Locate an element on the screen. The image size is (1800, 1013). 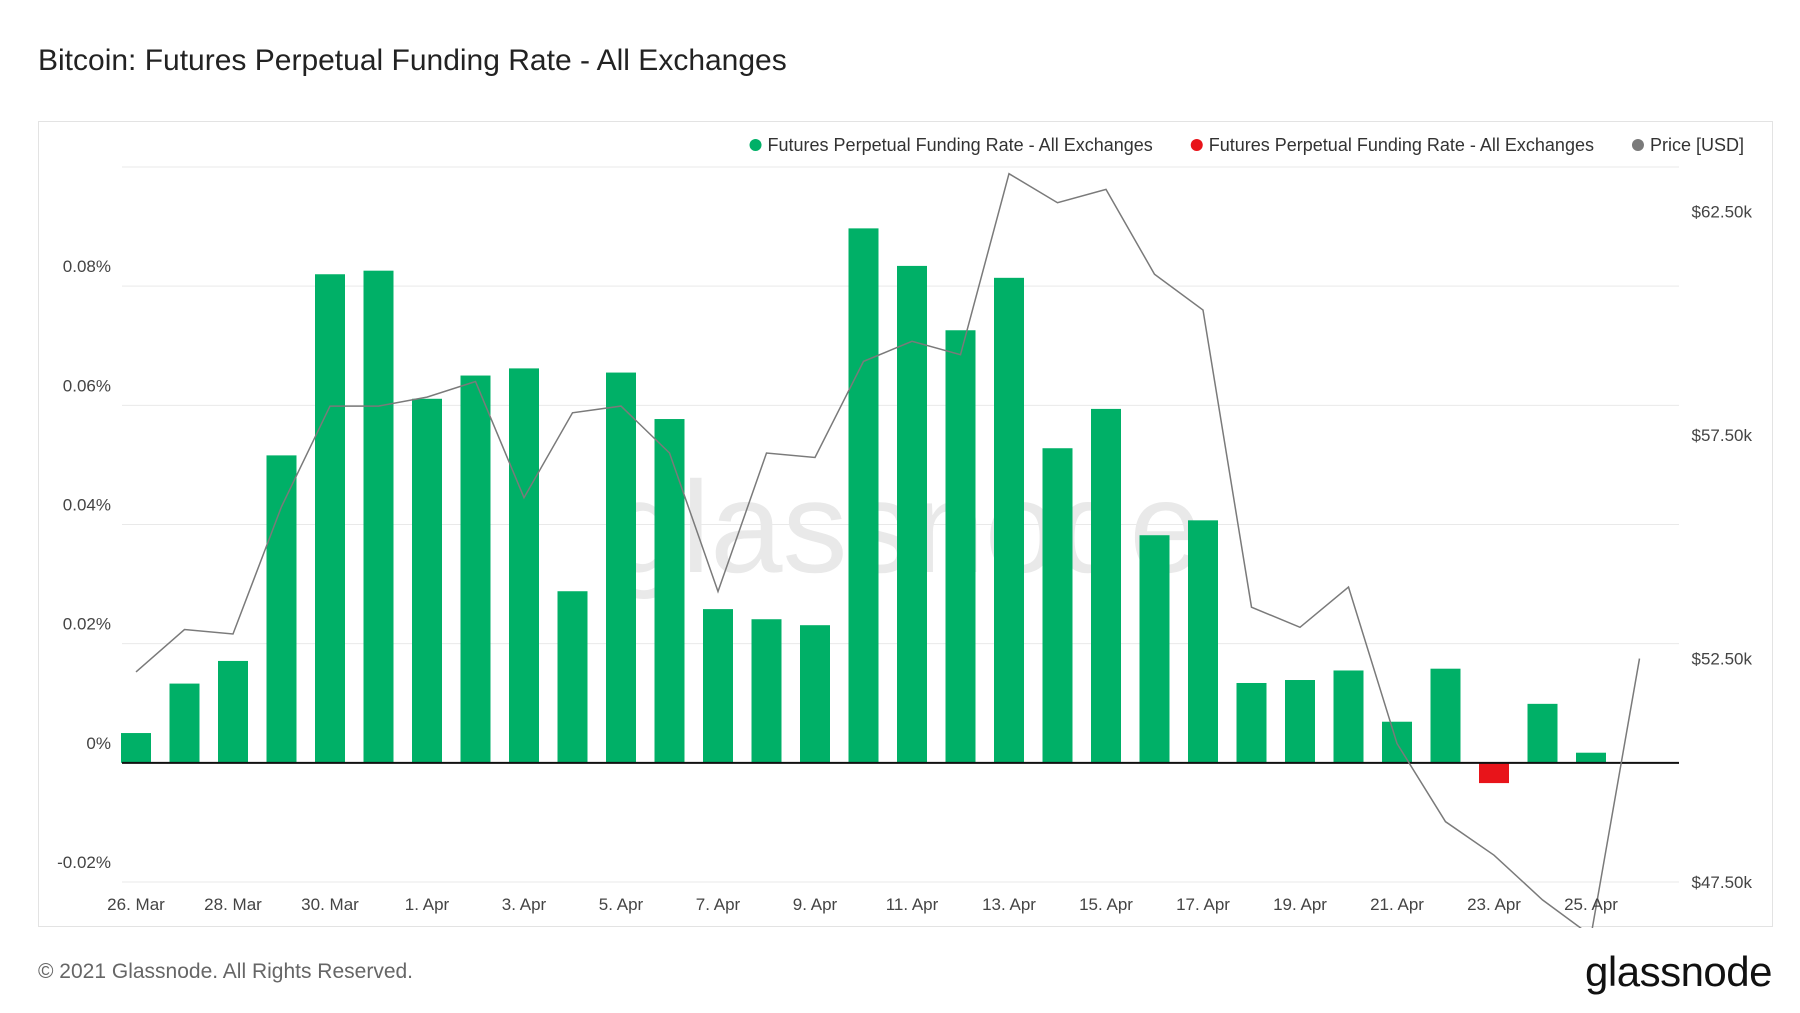
x-tick-label: 21. Apr is located at coordinates (1397, 904).